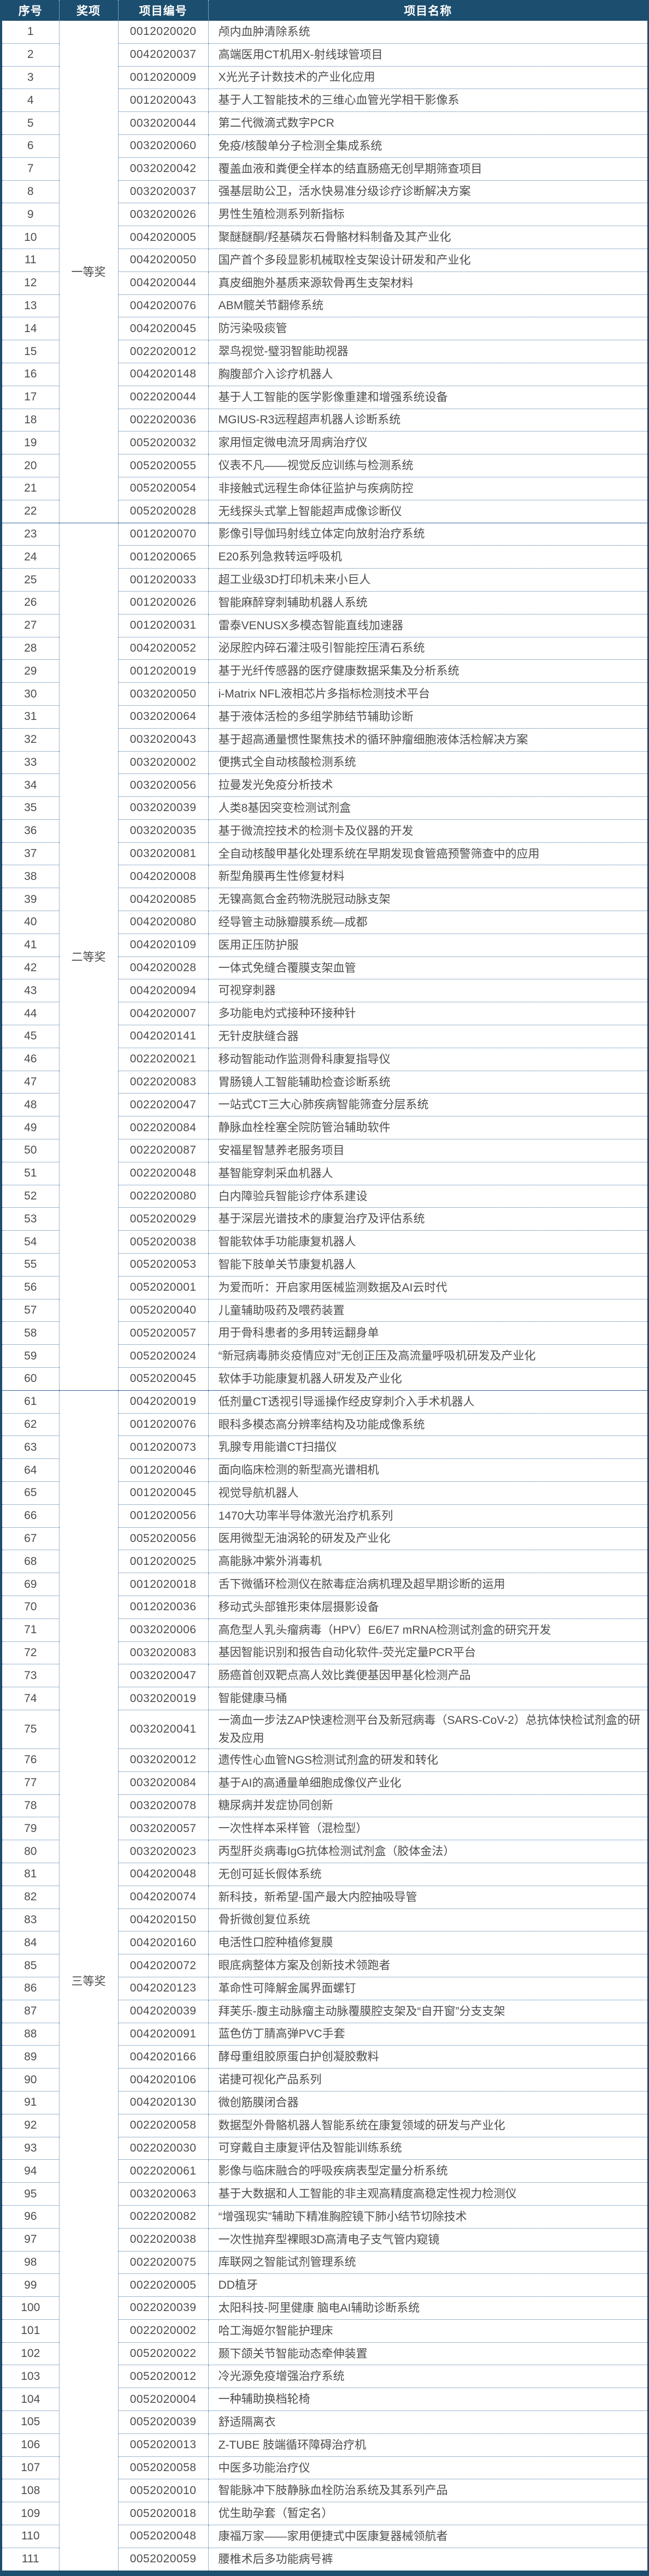  I want to click on table-row: 34 0032020056 拉曼发光免疫分析技术, so click(325, 785).